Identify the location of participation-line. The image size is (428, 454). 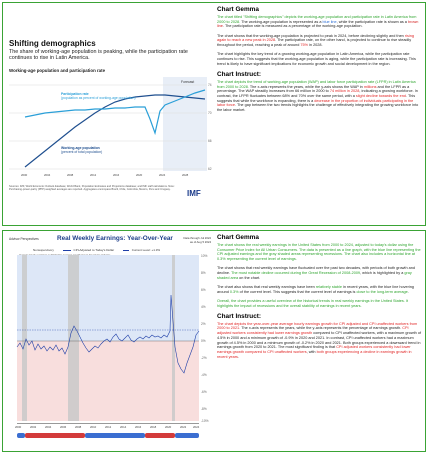
(115, 112).